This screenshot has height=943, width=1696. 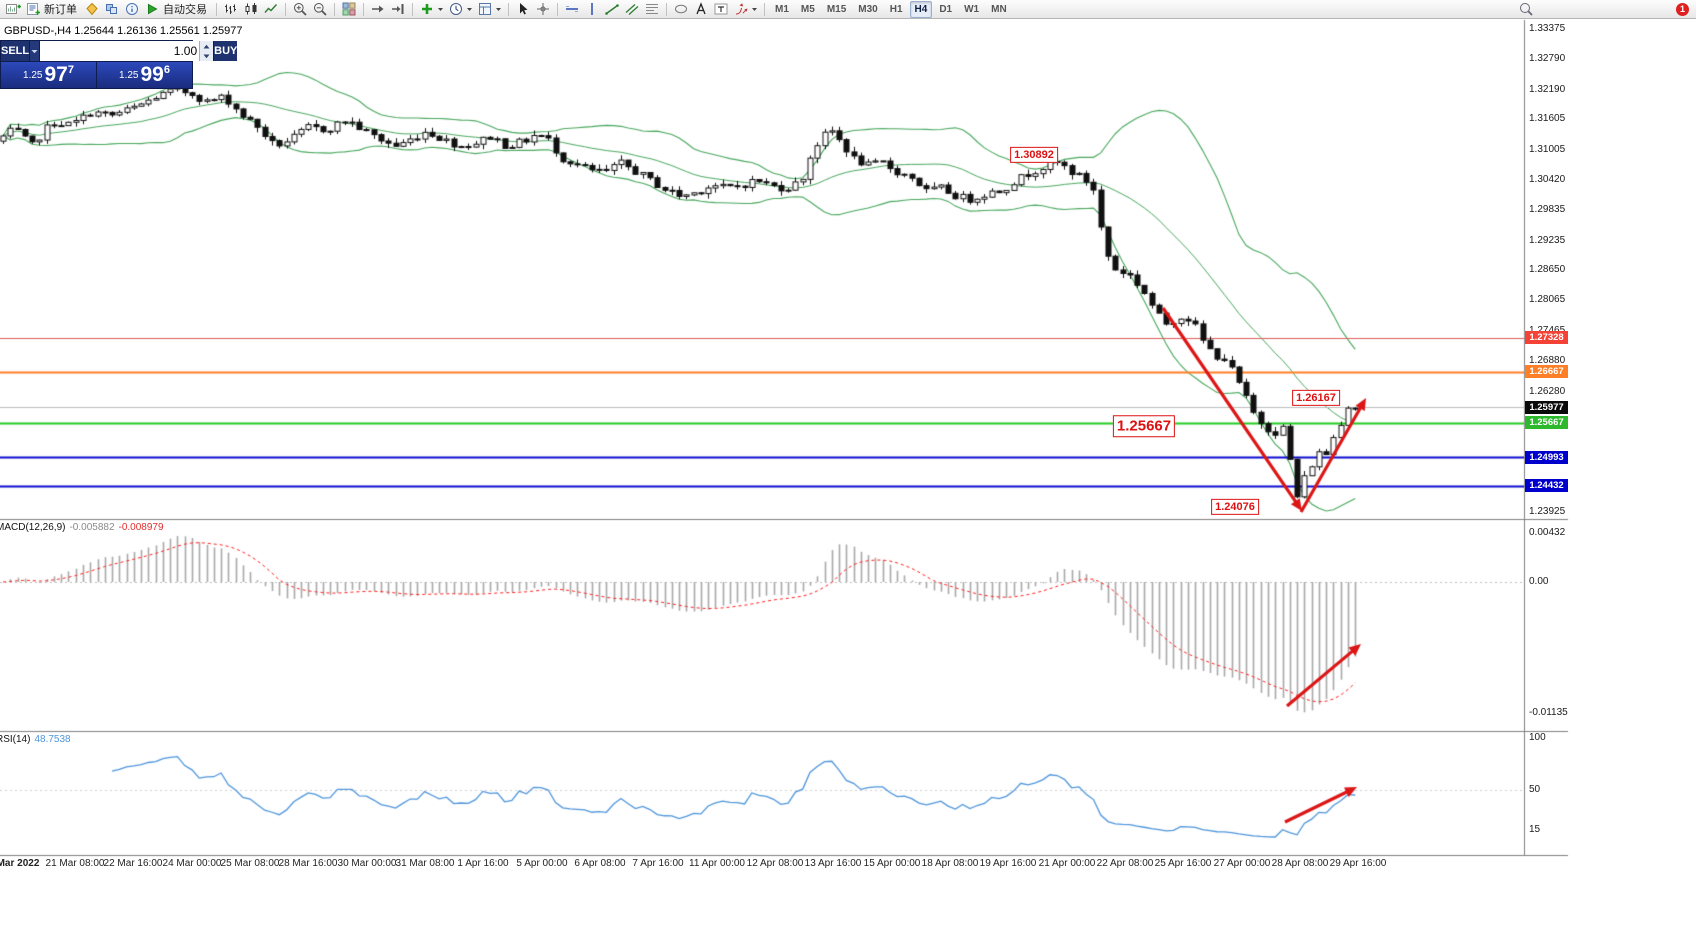 What do you see at coordinates (152, 9) in the screenshot?
I see `autotrading-button` at bounding box center [152, 9].